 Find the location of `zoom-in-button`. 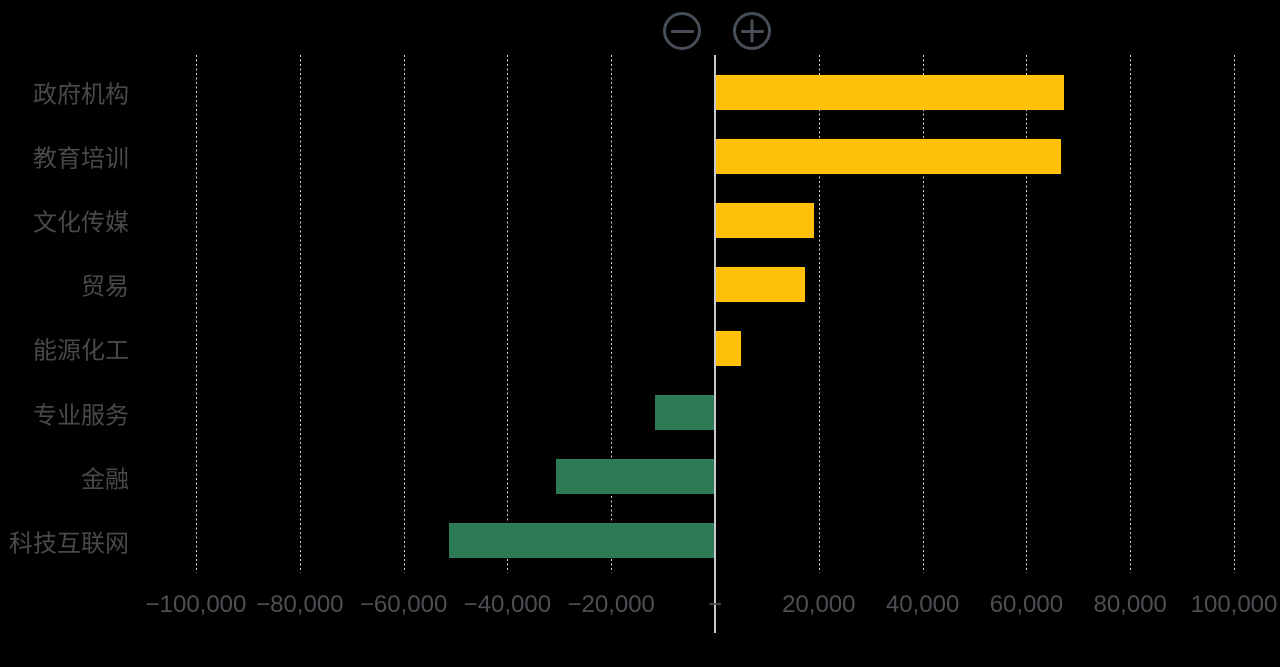

zoom-in-button is located at coordinates (752, 31).